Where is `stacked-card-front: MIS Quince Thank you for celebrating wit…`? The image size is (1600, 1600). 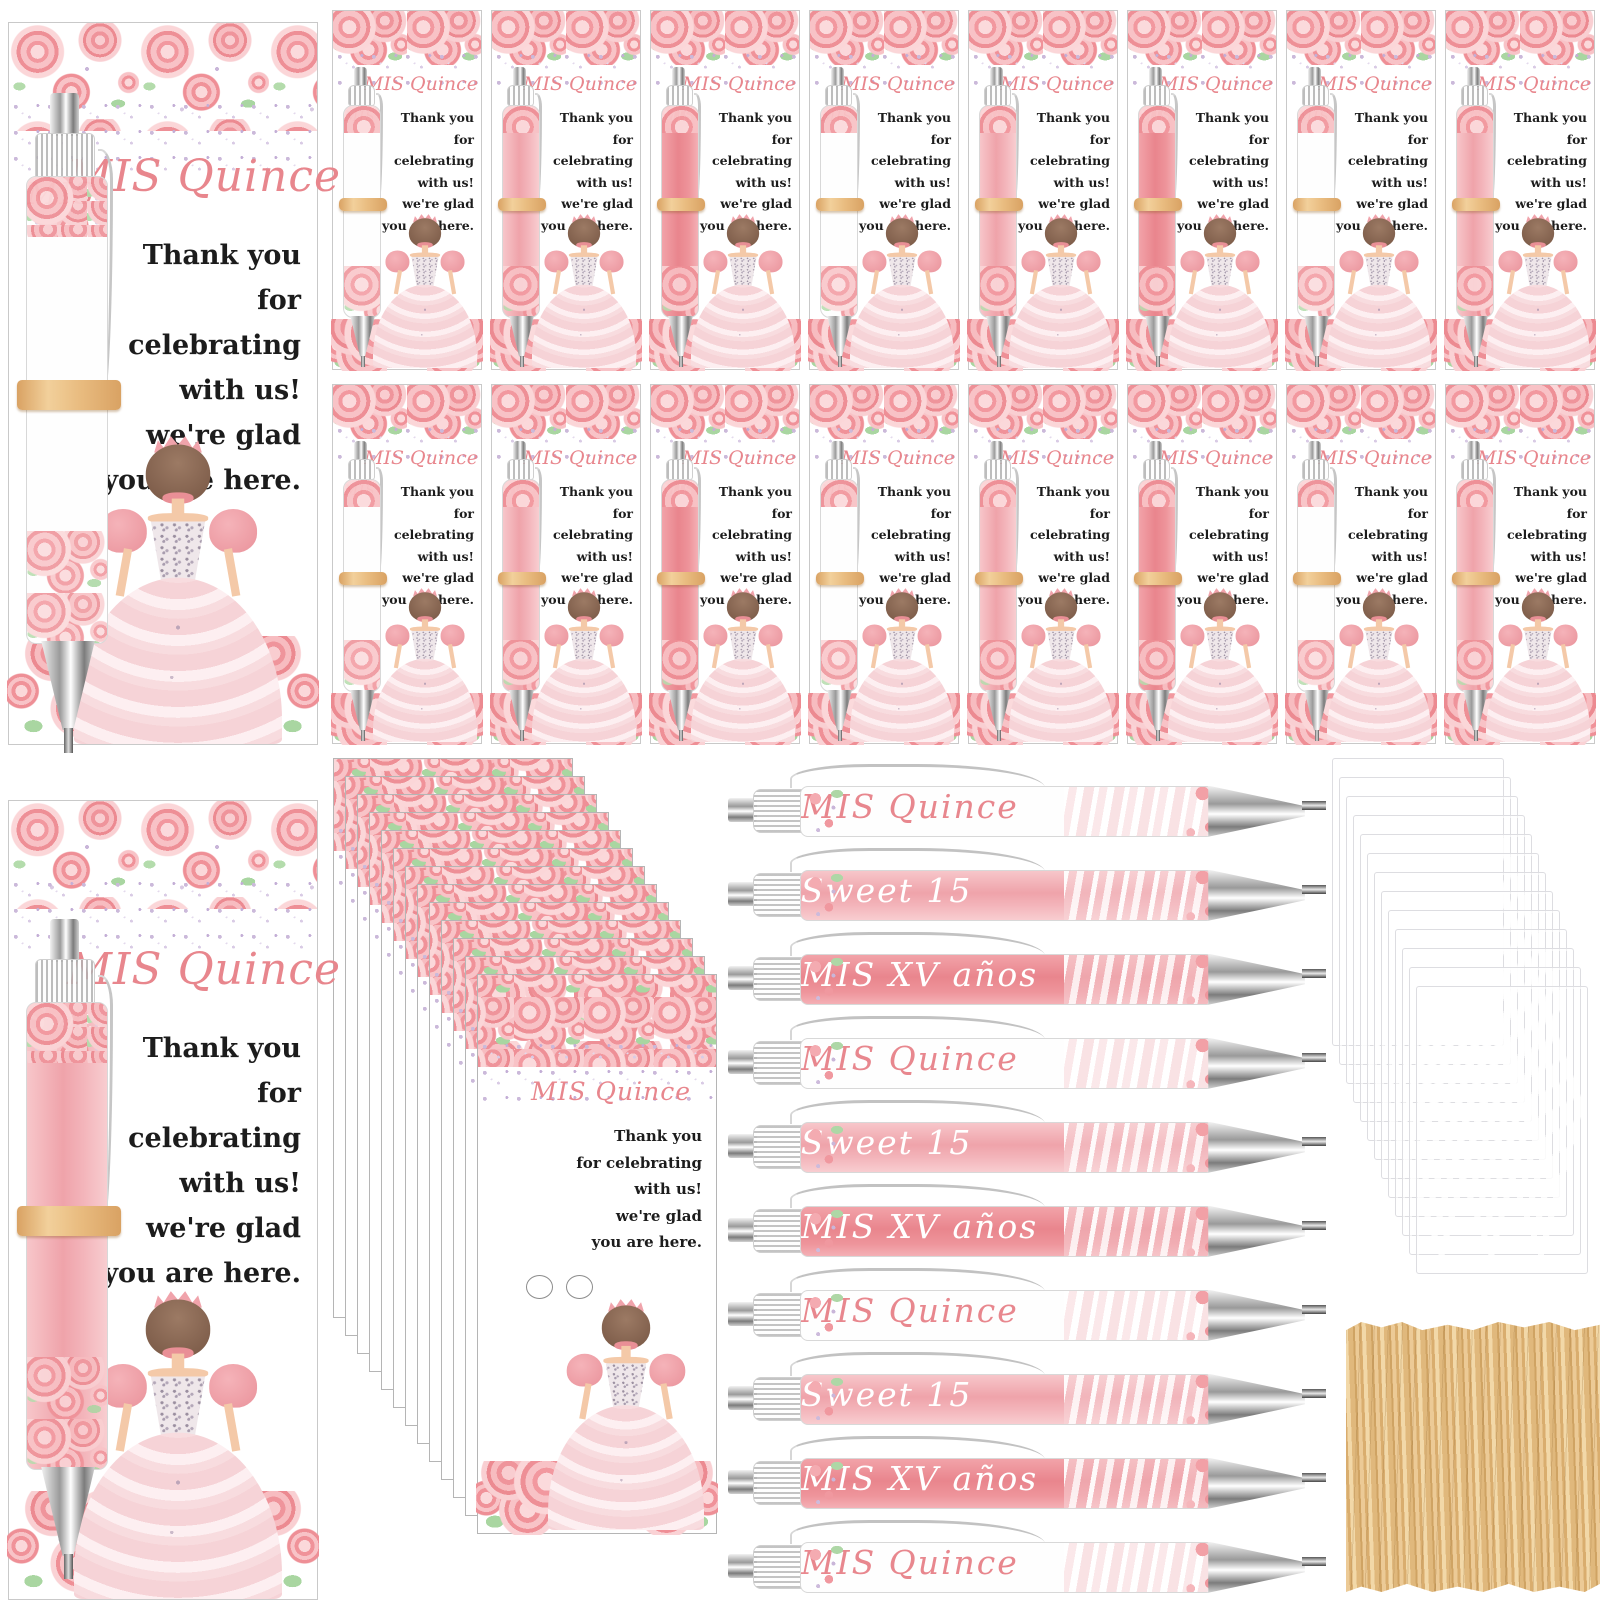 stacked-card-front: MIS Quince Thank you for celebrating wit… is located at coordinates (597, 1254).